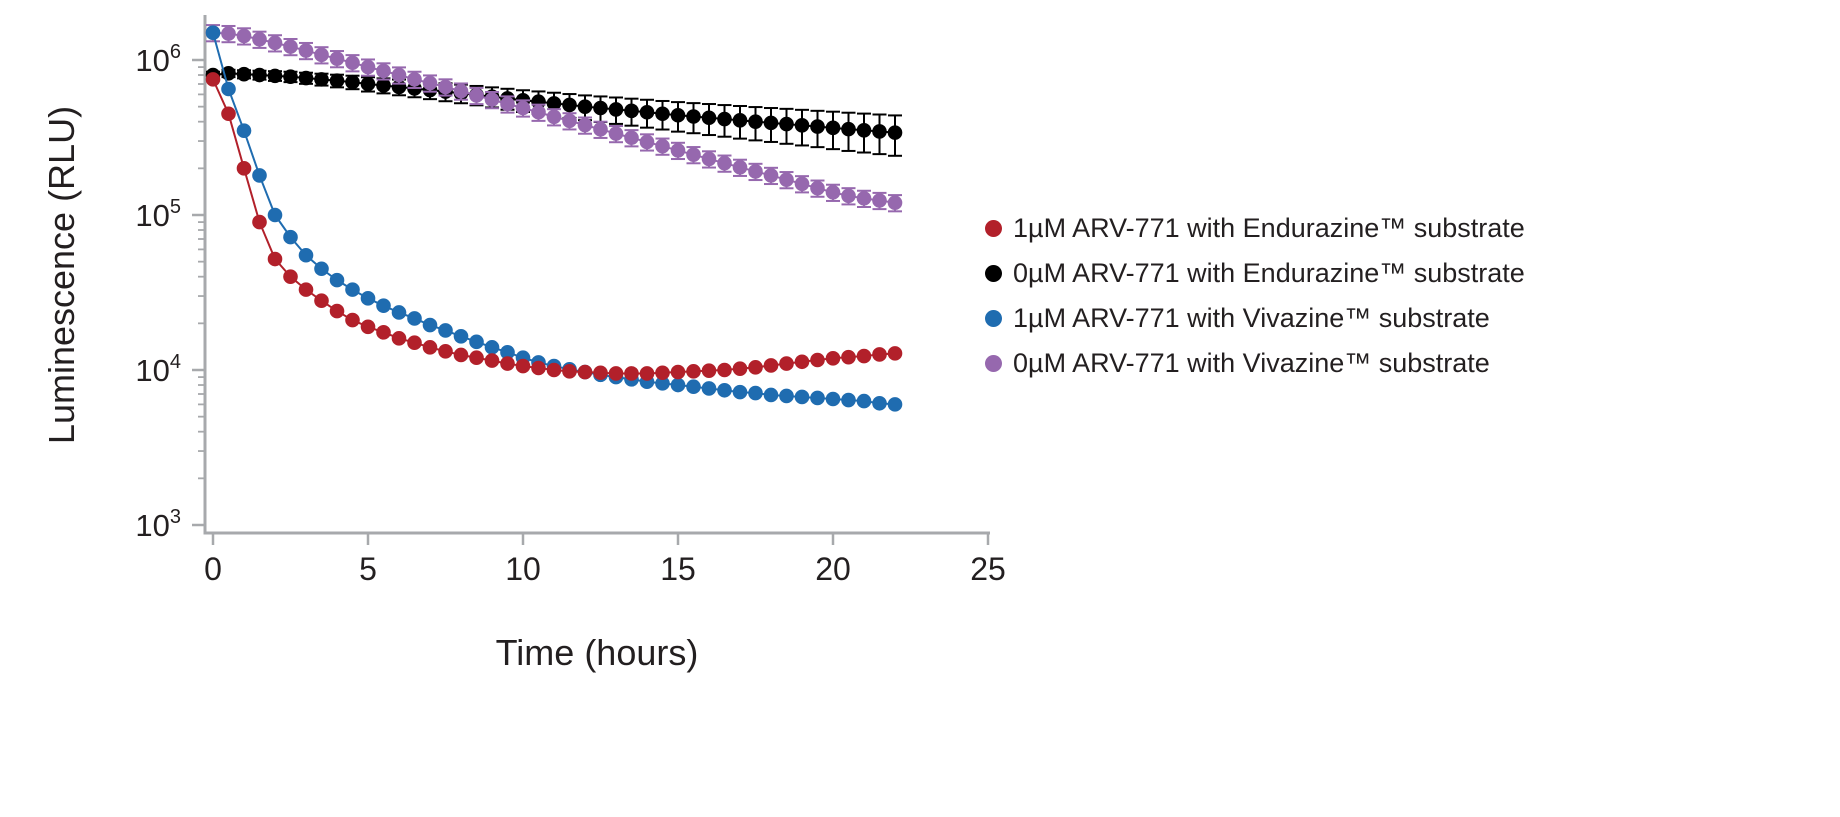  What do you see at coordinates (1255, 363) in the screenshot?
I see `legend-item-0um-arv771-vivazine: 0µM ARV-771 with Vivazine™ substrate` at bounding box center [1255, 363].